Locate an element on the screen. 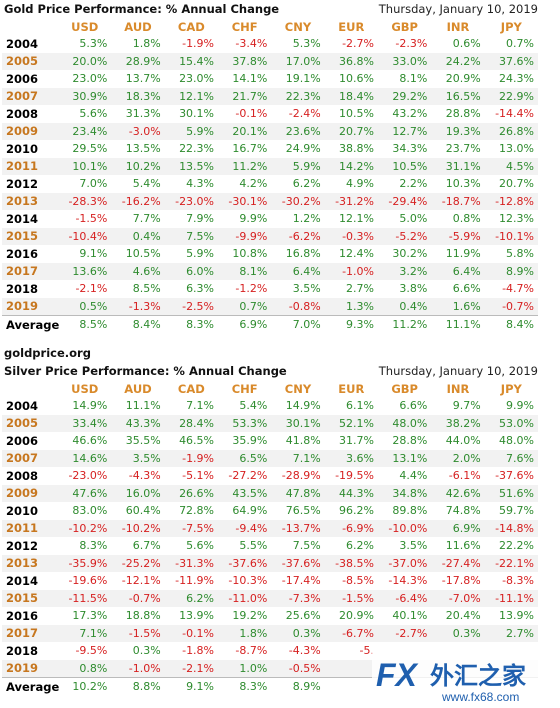 The width and height of the screenshot is (560, 708). cell-eur: 10.5% is located at coordinates (351, 114).